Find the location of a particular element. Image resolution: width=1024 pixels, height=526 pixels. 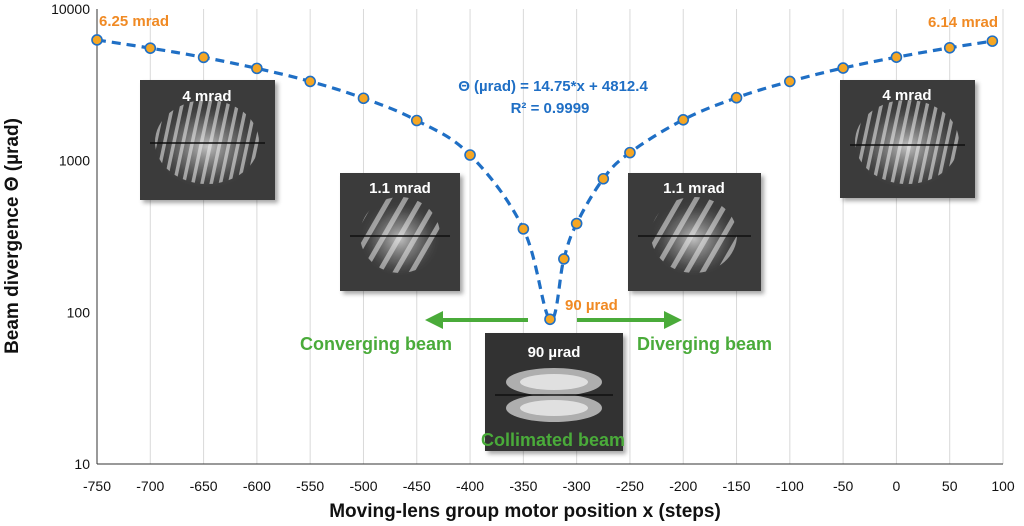

inset-4mrad-right: 4 mrad is located at coordinates (907, 139).